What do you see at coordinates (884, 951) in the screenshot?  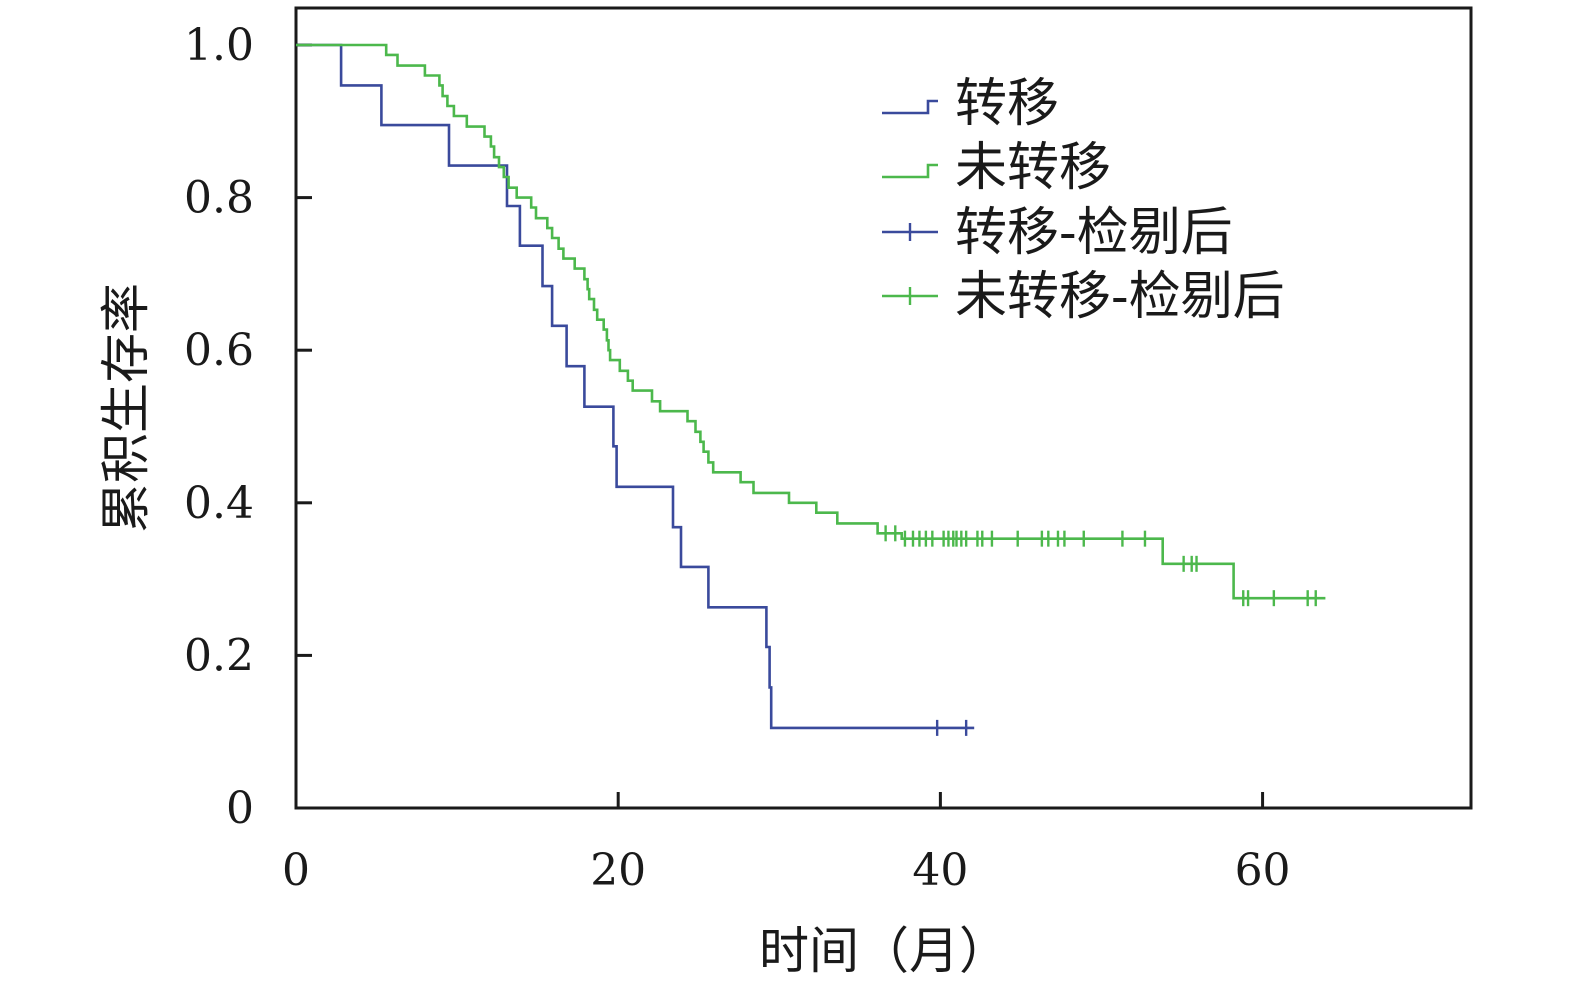 I see `x-axis-title: 时间（月）` at bounding box center [884, 951].